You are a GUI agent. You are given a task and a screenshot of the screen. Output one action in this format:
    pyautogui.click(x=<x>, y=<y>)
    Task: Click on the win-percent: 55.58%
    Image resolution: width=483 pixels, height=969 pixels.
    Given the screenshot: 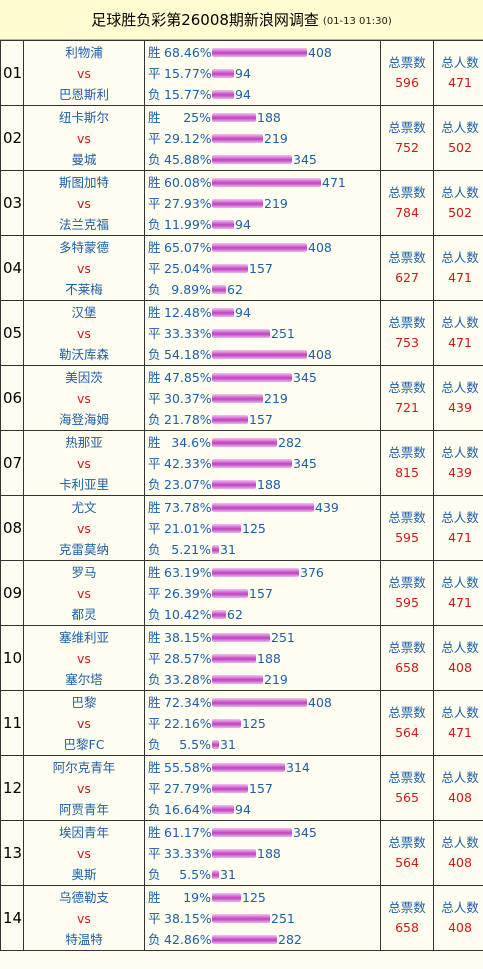 What is the action you would take?
    pyautogui.click(x=188, y=767)
    